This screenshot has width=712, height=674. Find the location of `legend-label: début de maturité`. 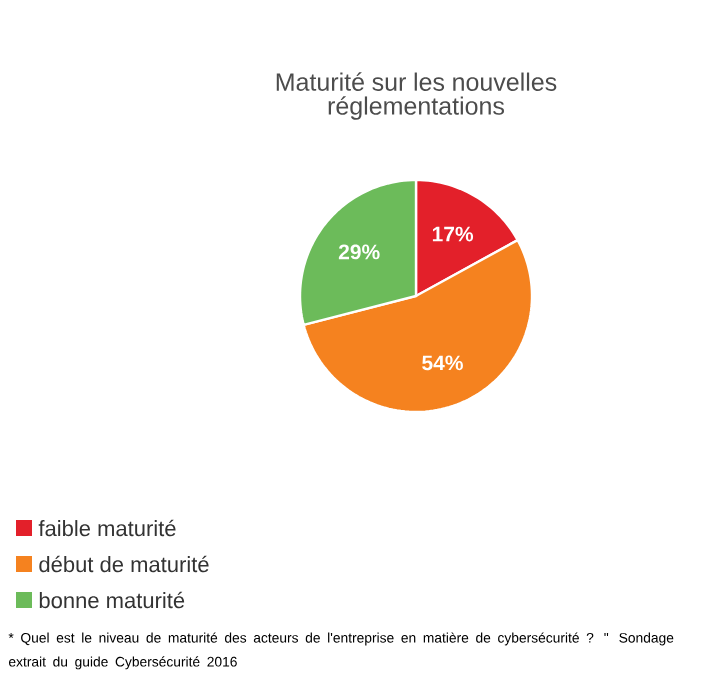

legend-label: début de maturité is located at coordinates (124, 564).